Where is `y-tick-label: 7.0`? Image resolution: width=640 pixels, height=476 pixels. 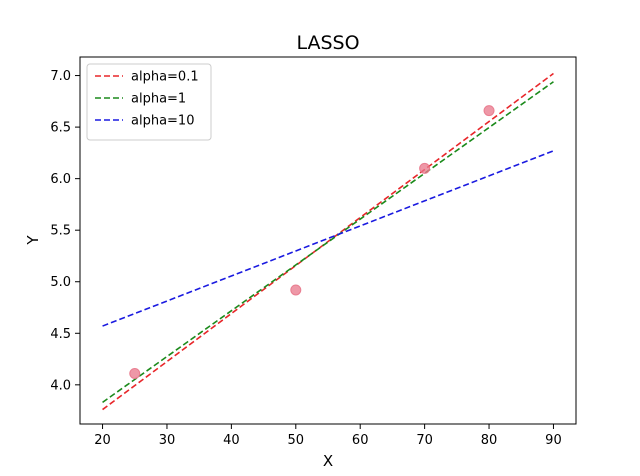 y-tick-label: 7.0 is located at coordinates (60, 76).